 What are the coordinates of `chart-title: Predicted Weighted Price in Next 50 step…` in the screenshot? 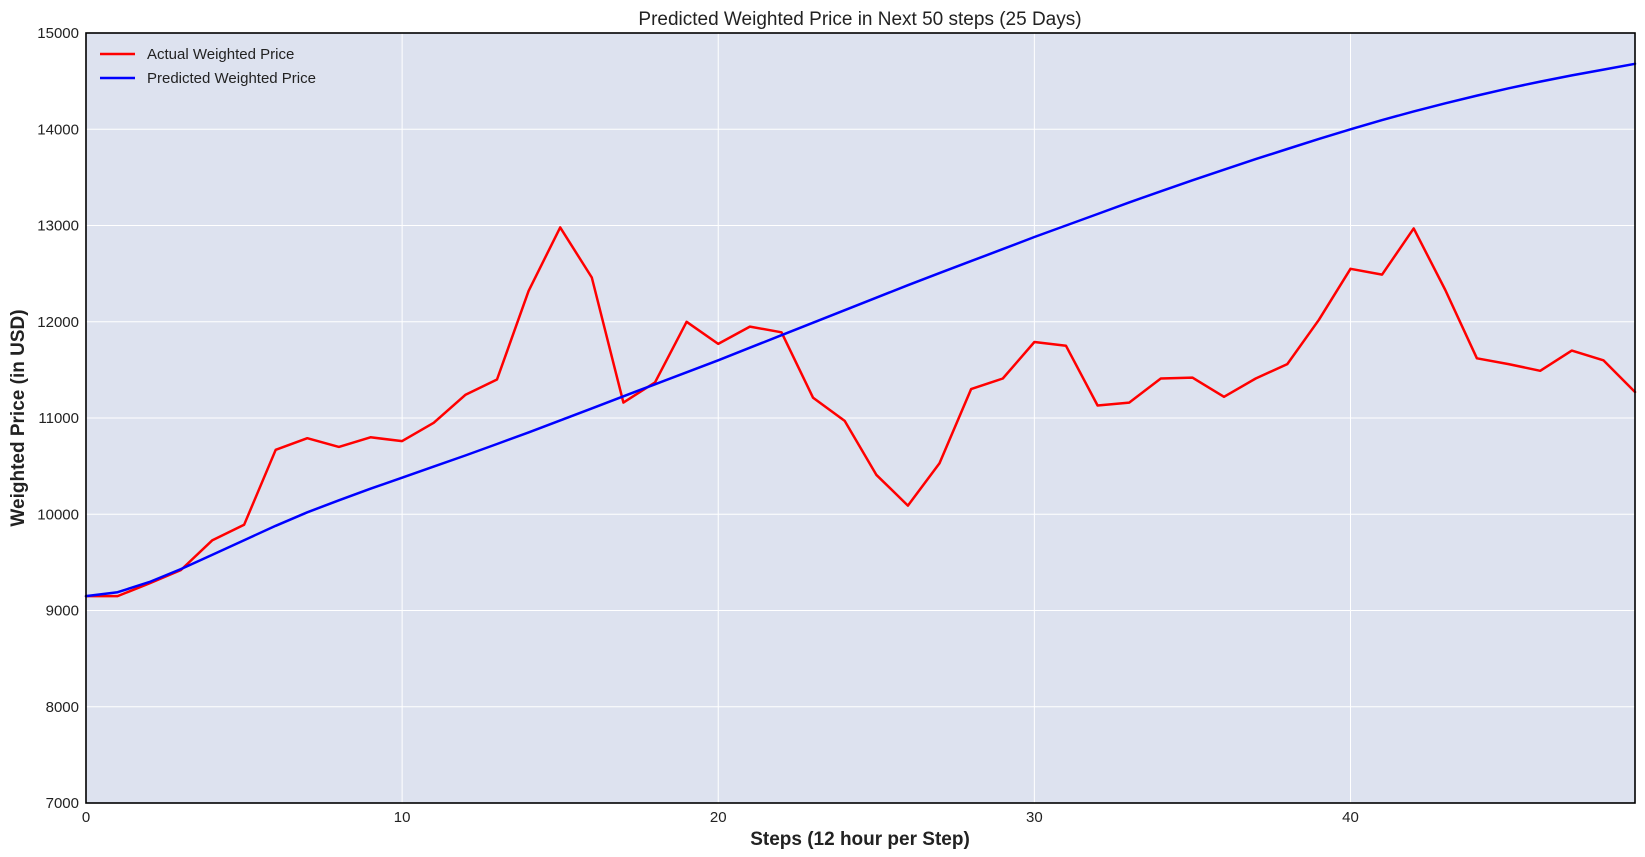 It's located at (859, 19).